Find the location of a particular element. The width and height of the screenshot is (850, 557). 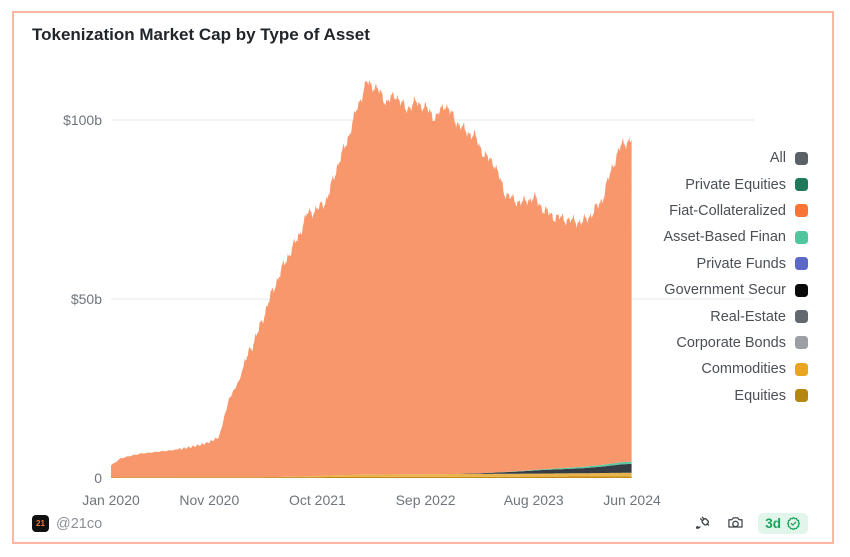

legend-label: Private Funds is located at coordinates (741, 263).